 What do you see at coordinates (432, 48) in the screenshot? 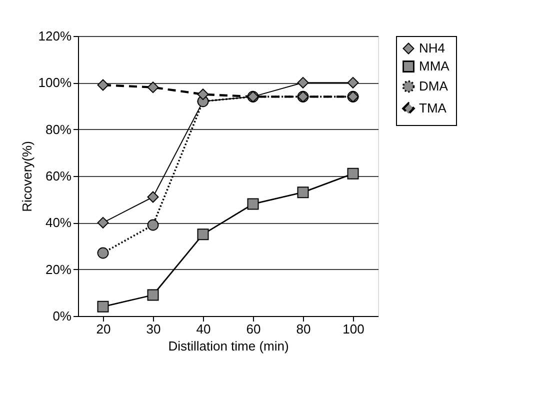
I see `legend-label: NH4` at bounding box center [432, 48].